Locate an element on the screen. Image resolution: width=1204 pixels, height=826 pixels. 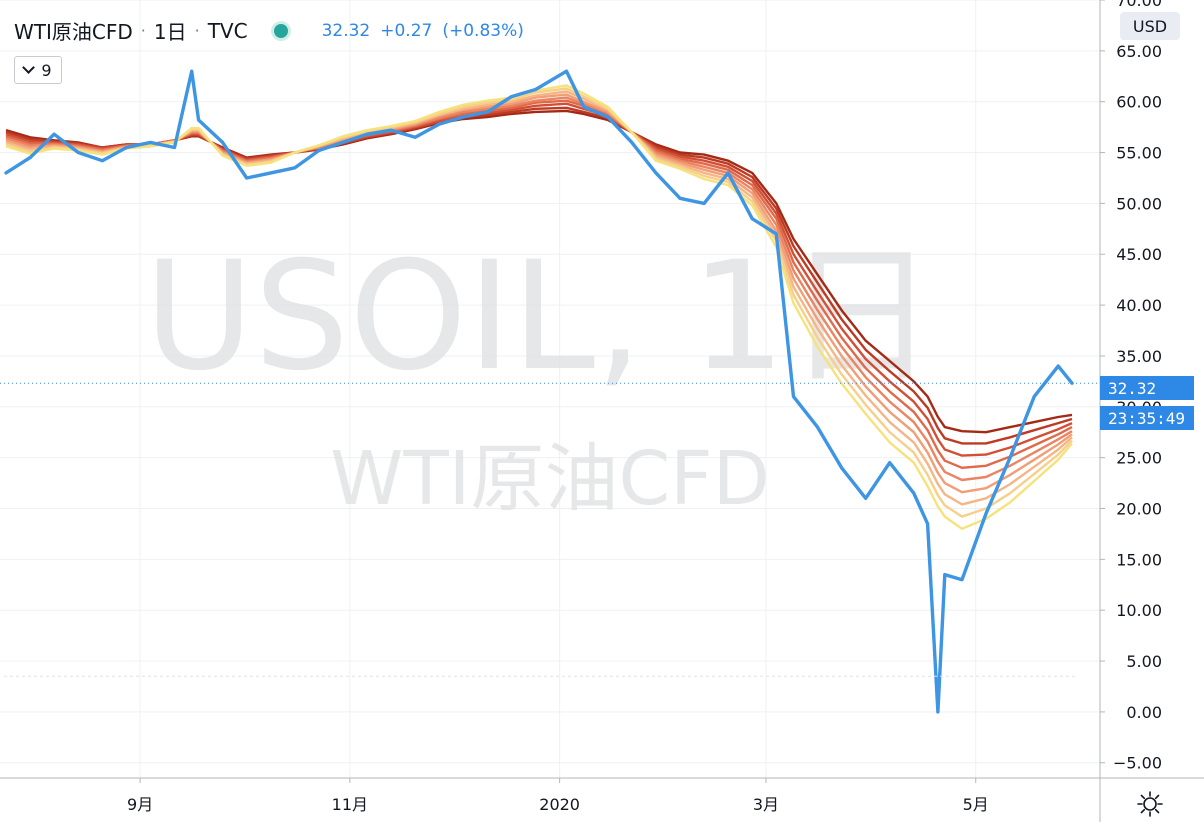
price-change: +0.27 is located at coordinates (406, 30).